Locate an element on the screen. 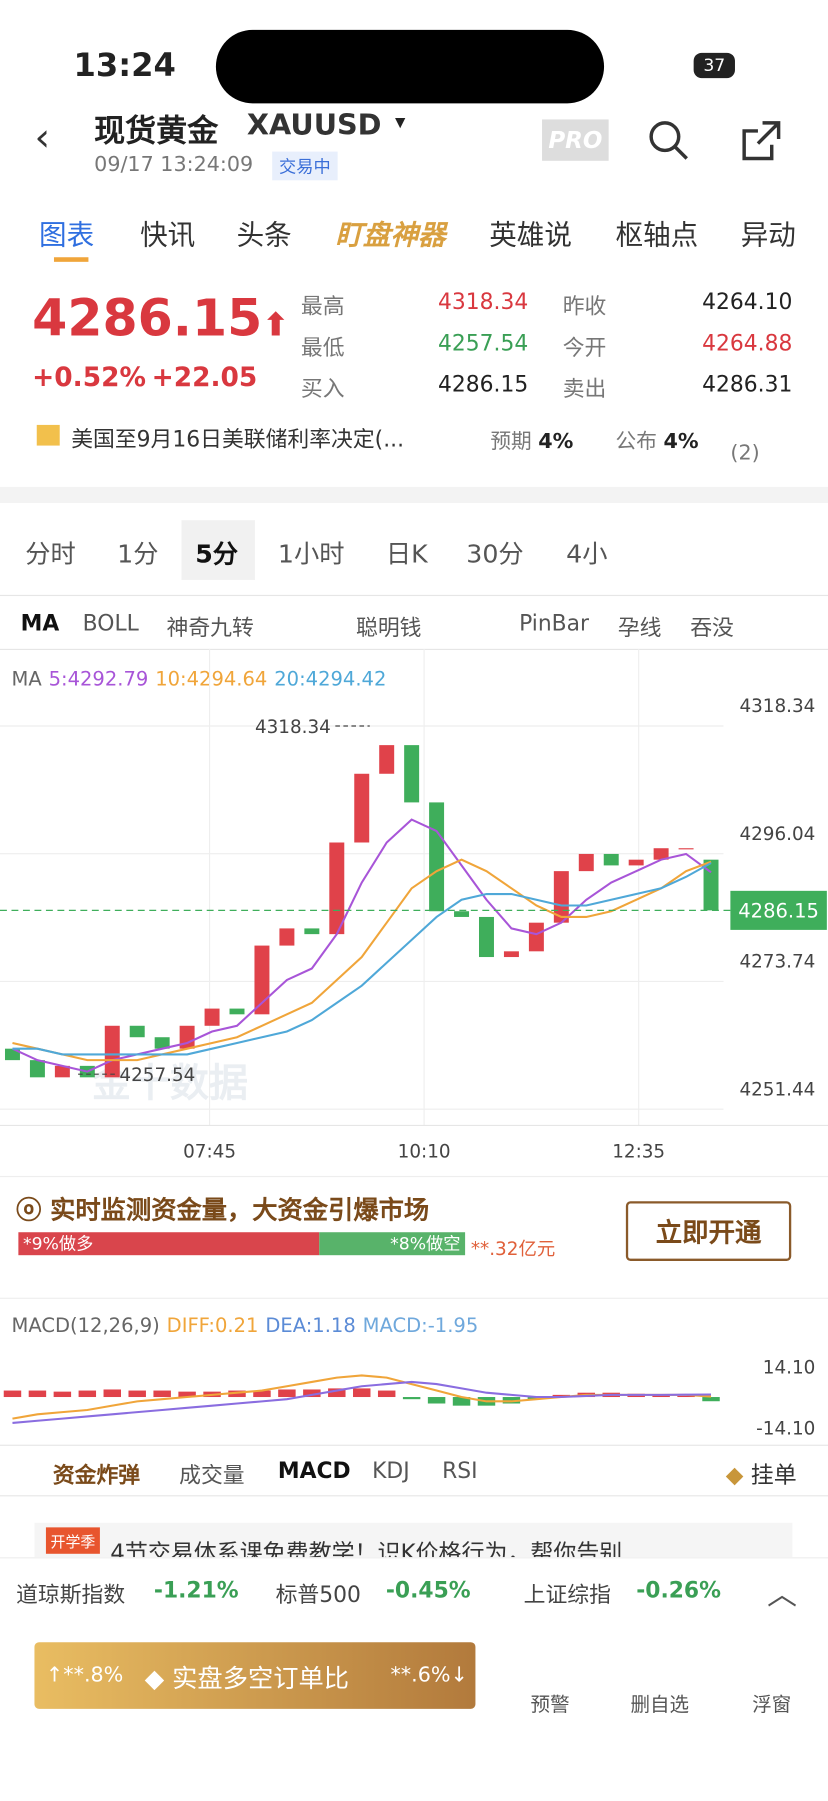  high-label: 4318.34 is located at coordinates (293, 727).